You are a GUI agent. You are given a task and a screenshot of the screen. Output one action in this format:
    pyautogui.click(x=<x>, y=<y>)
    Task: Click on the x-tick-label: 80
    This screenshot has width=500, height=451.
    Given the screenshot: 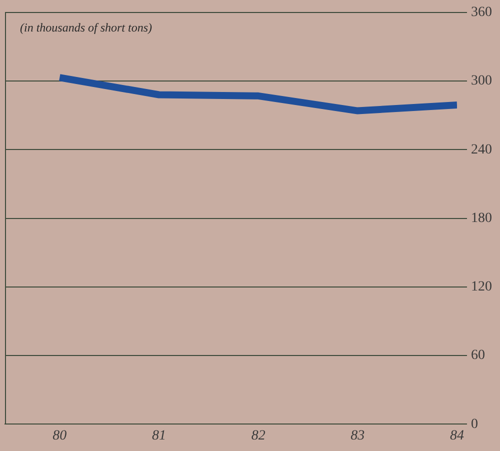 What is the action you would take?
    pyautogui.click(x=59, y=436)
    